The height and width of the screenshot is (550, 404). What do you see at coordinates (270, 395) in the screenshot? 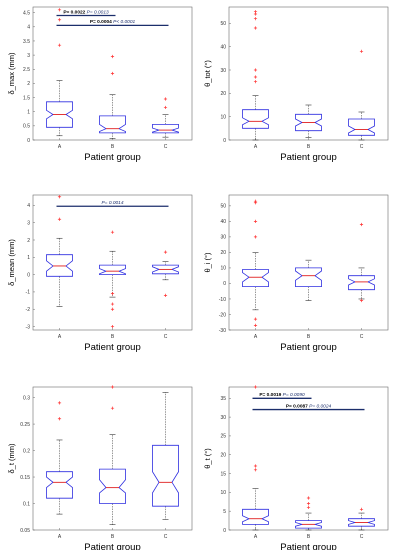
I see `p-value-bold: P= 0.0019` at bounding box center [270, 395].